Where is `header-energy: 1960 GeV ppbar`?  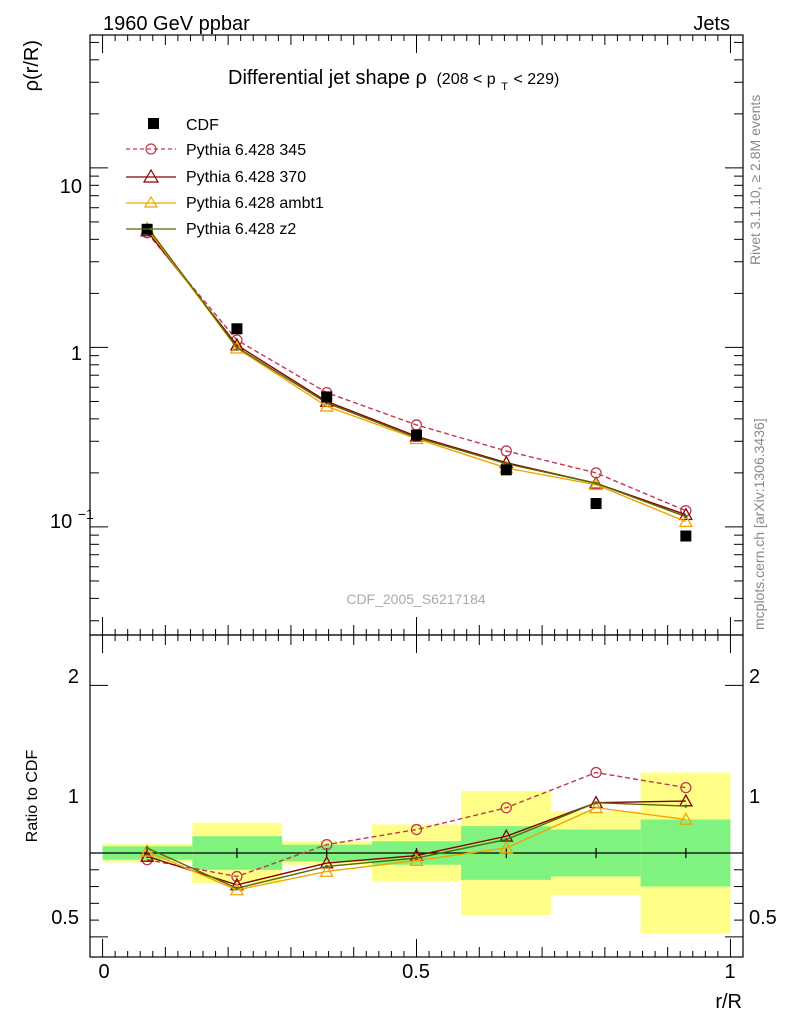 header-energy: 1960 GeV ppbar is located at coordinates (176, 24).